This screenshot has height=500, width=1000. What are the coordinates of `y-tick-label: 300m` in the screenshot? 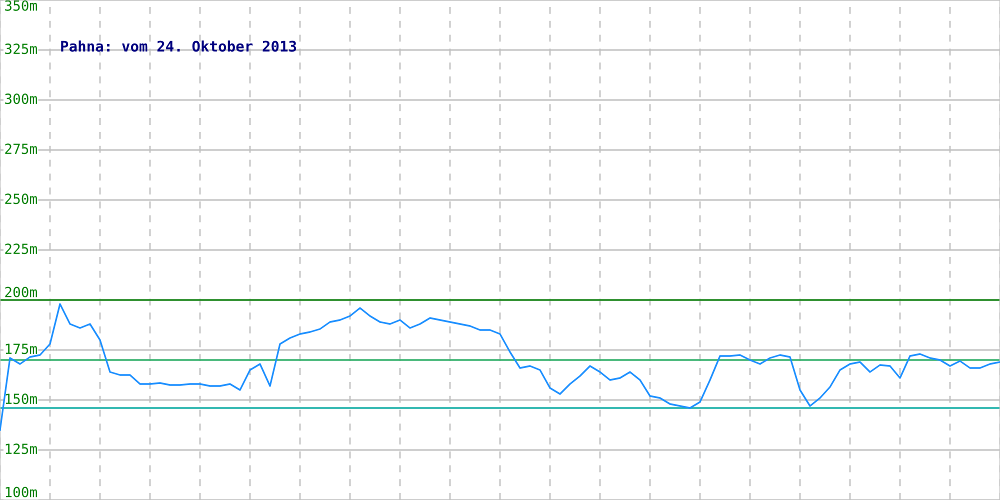 It's located at (21, 99).